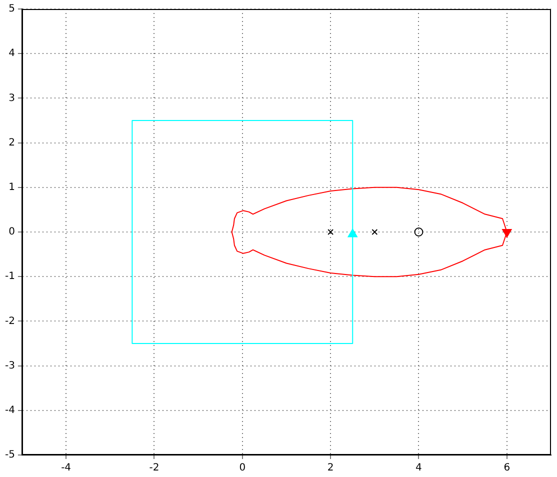 This screenshot has height=477, width=557. I want to click on y-tick-label: -2, so click(9, 321).